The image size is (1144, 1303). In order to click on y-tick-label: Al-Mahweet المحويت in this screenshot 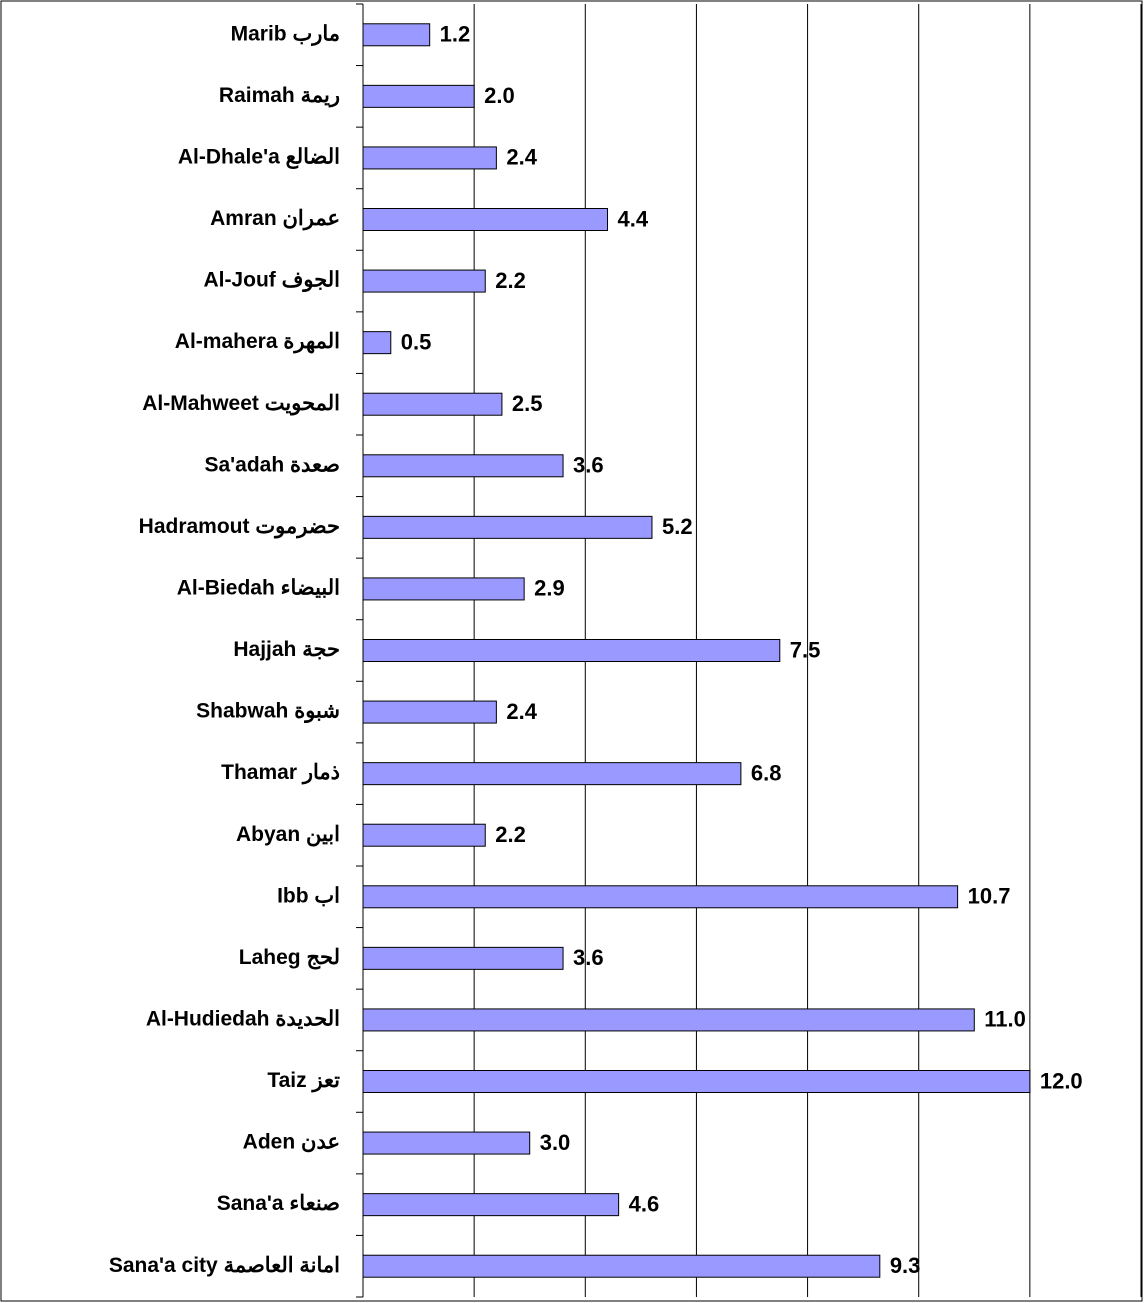, I will do `click(241, 404)`.